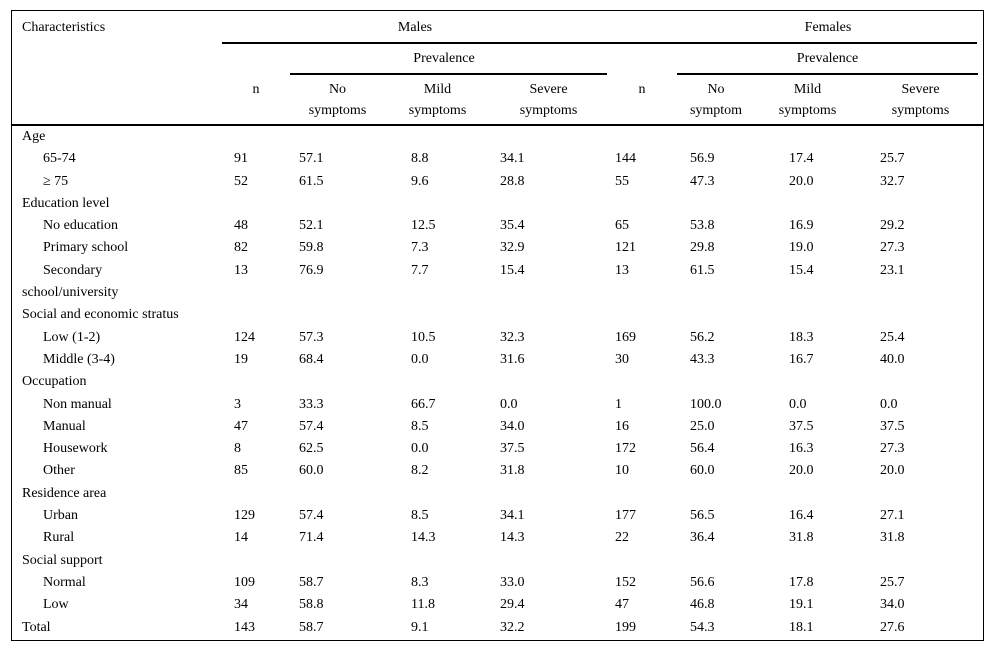 This screenshot has width=992, height=649. I want to click on cell-males-n: 19, so click(241, 359).